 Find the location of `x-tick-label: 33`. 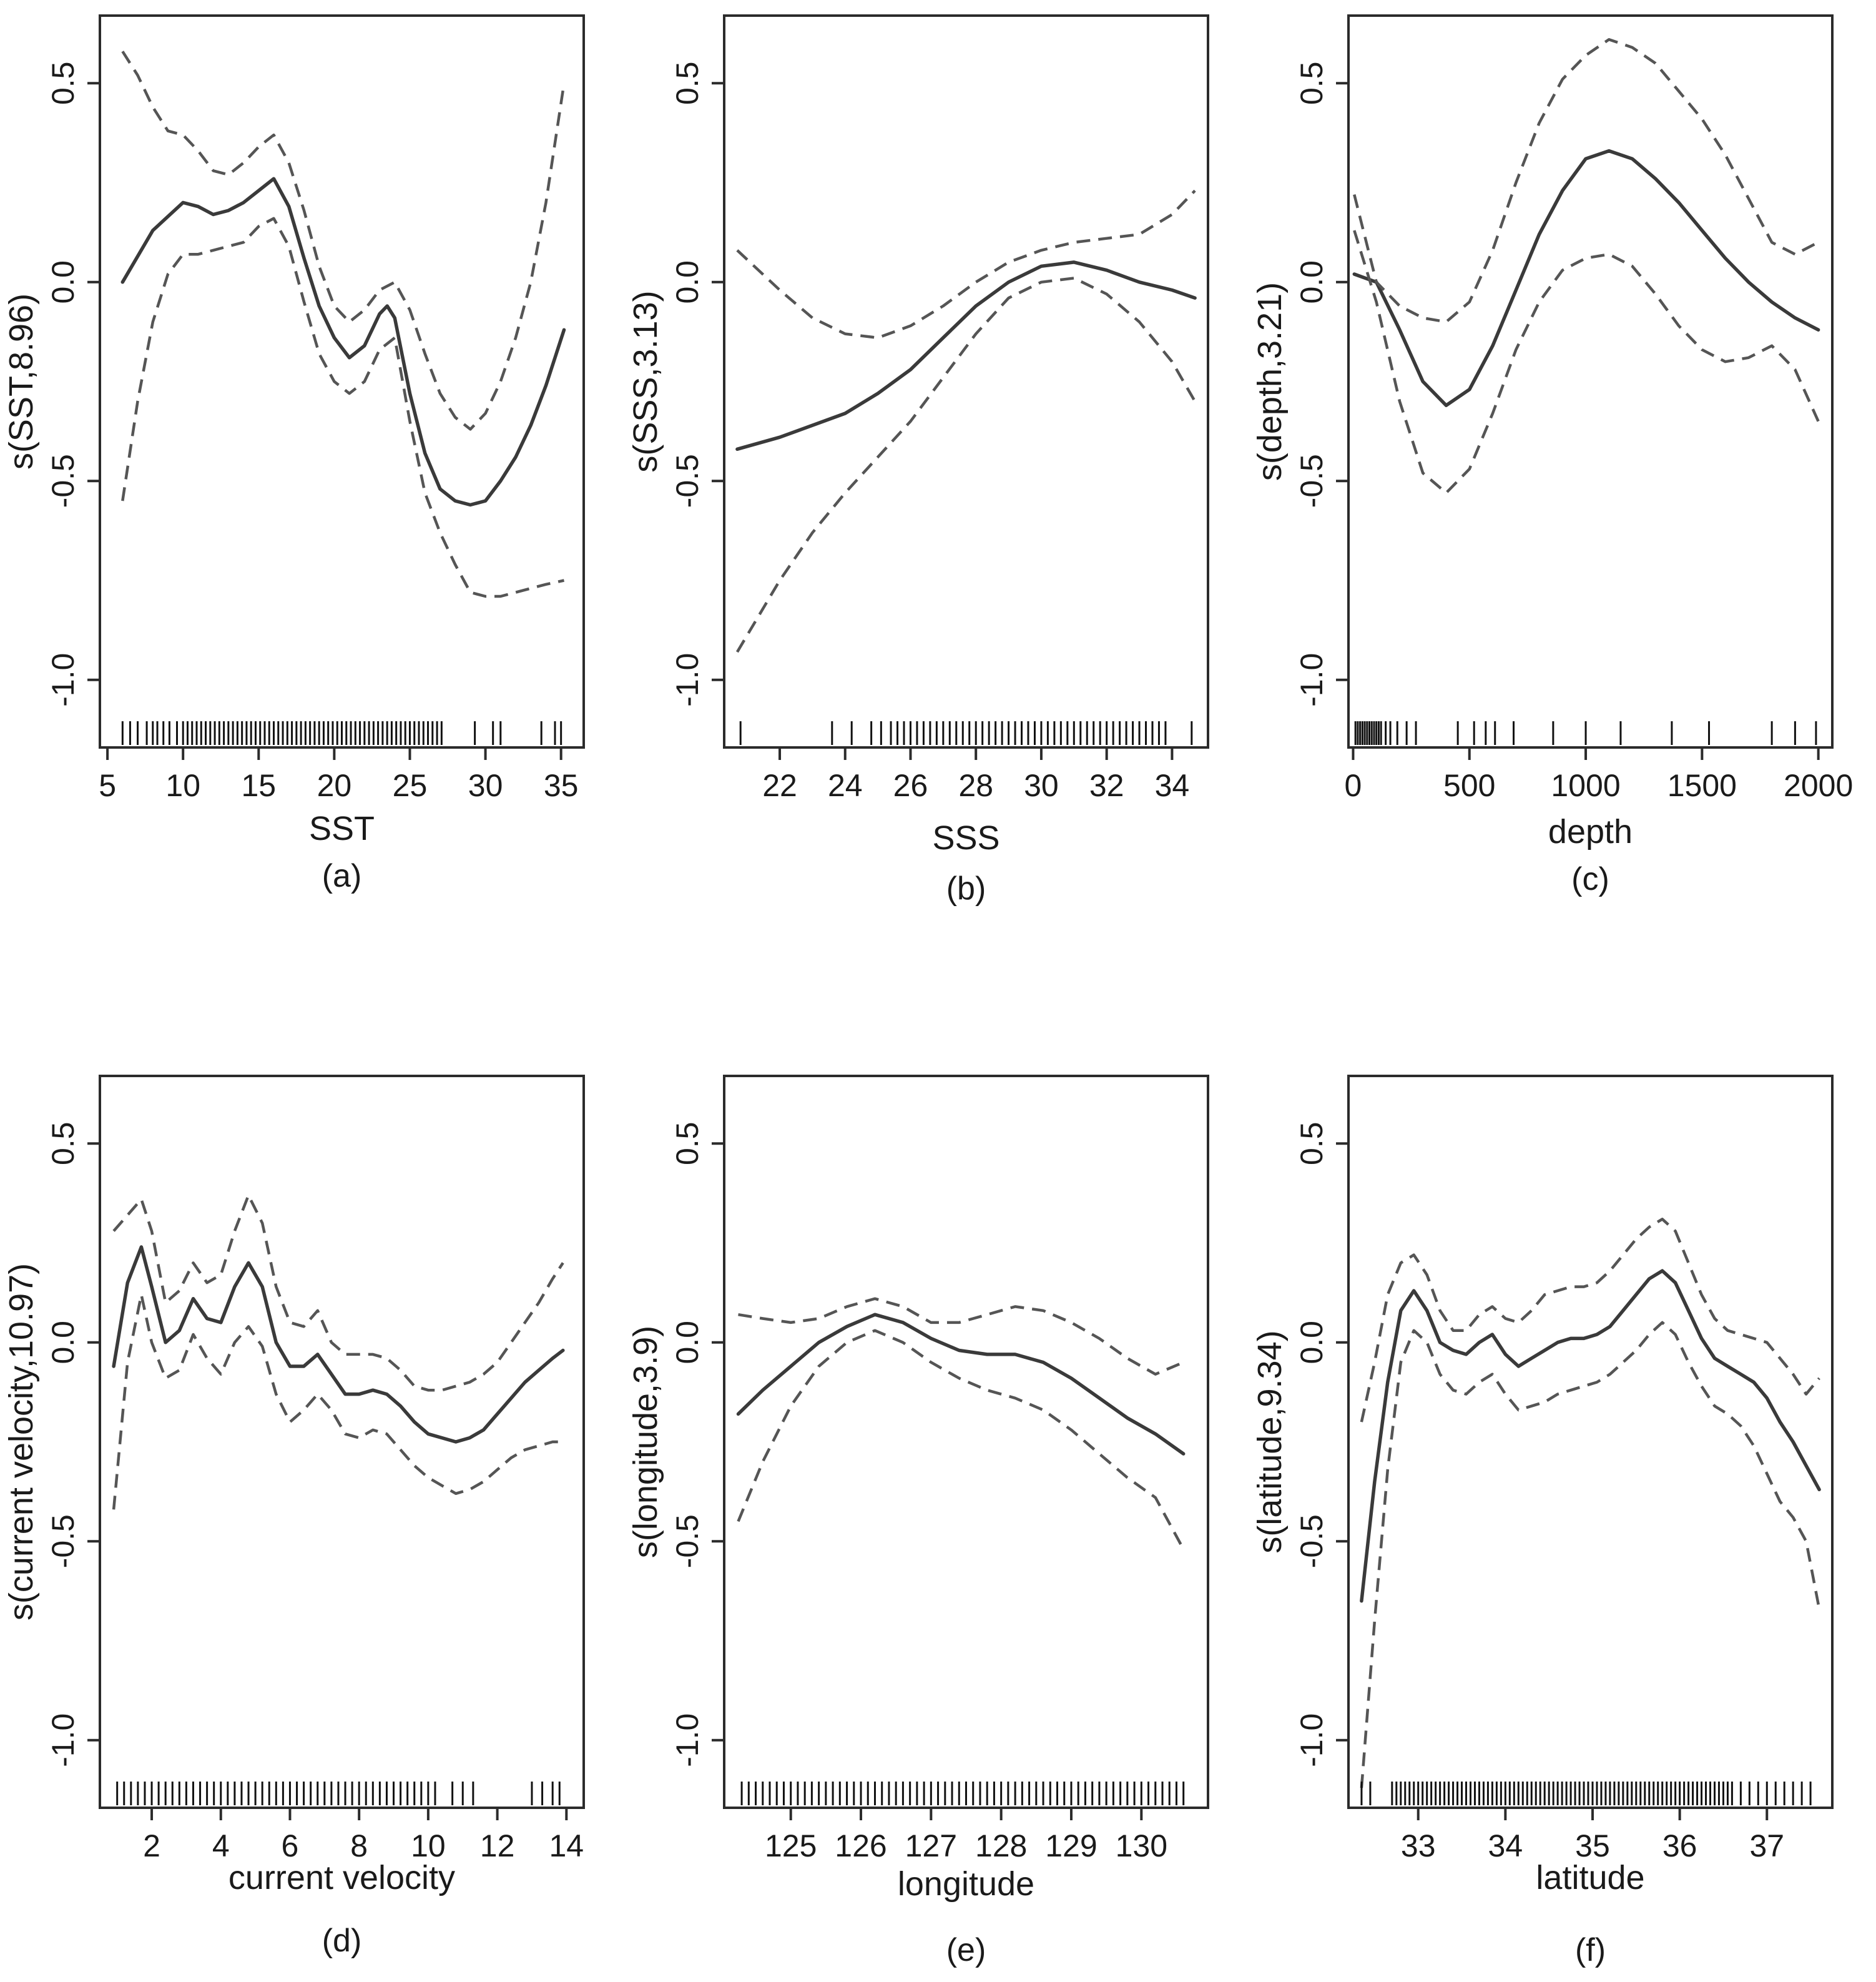

x-tick-label: 33 is located at coordinates (1419, 1846).